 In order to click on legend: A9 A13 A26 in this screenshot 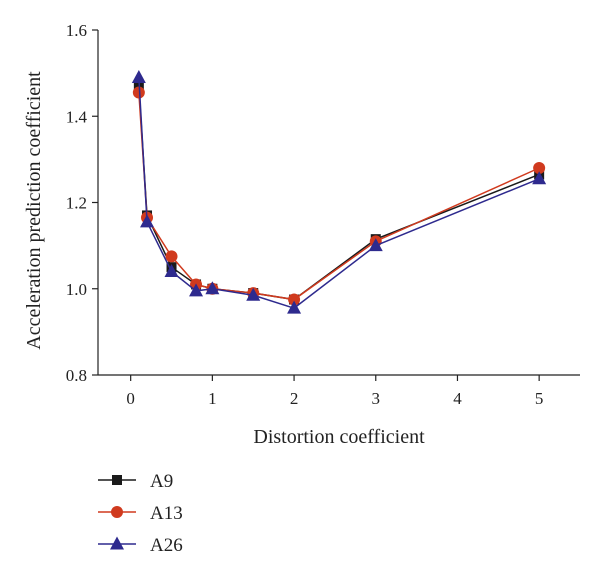, I will do `click(140, 513)`.